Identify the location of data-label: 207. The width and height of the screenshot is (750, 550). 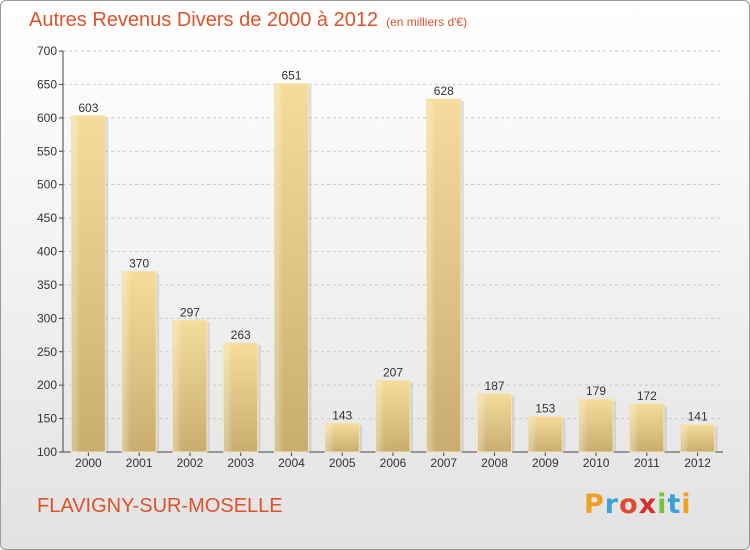
(393, 372).